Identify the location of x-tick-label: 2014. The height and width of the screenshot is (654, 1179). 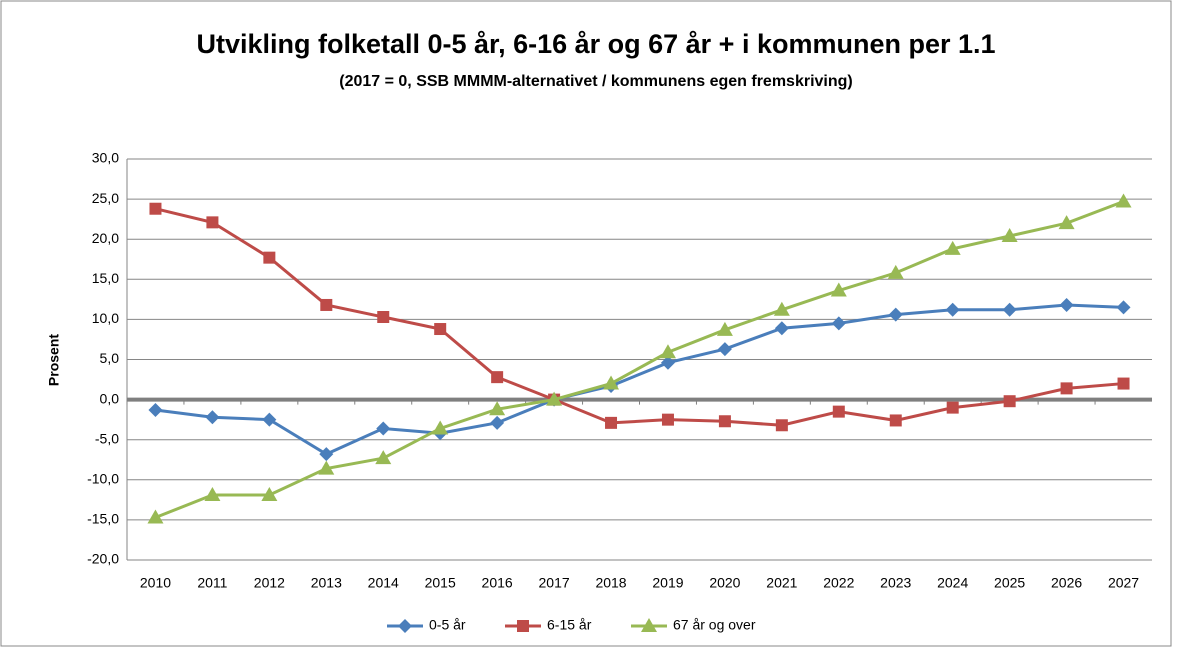
(383, 583).